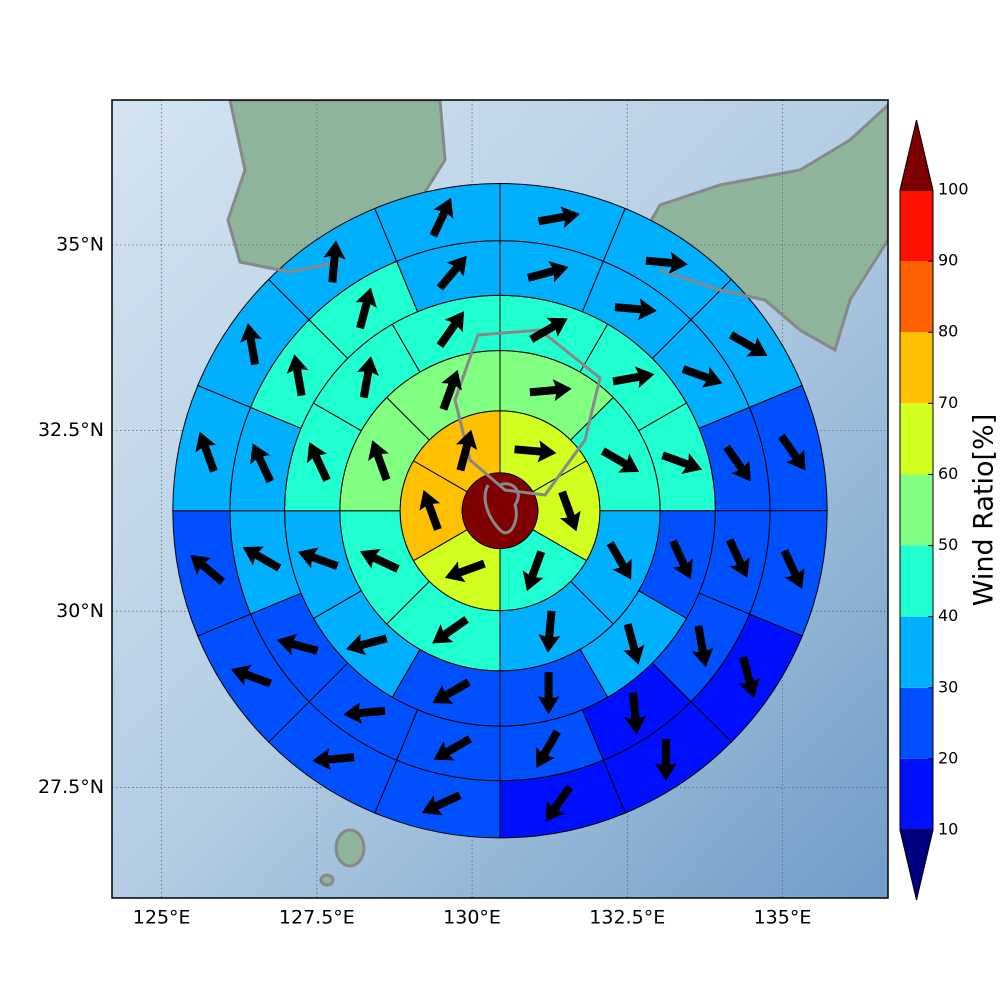 This screenshot has width=1000, height=1004. What do you see at coordinates (916, 155) in the screenshot?
I see `colorbar-over` at bounding box center [916, 155].